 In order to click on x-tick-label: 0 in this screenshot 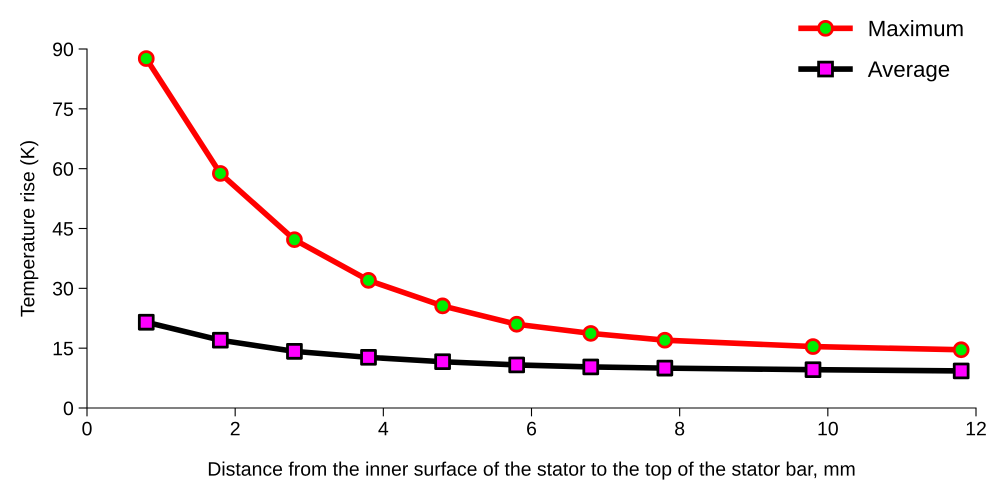, I will do `click(87, 429)`.